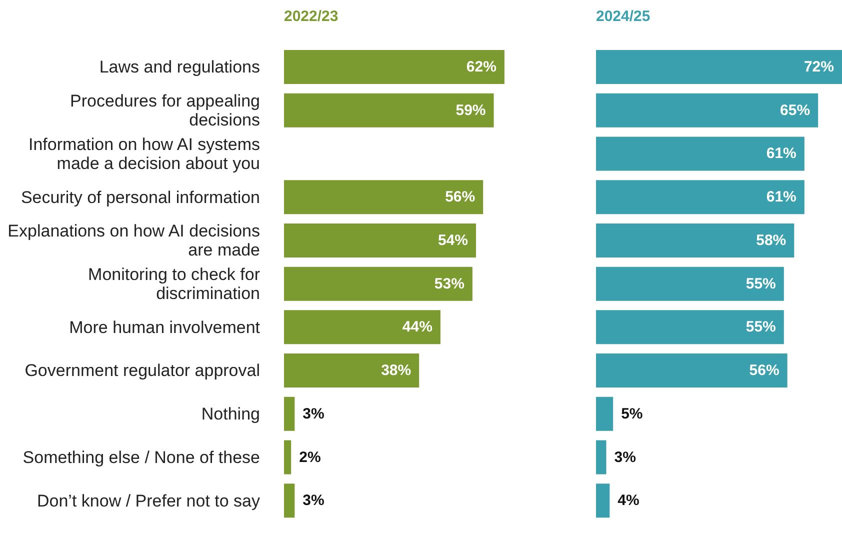 Image resolution: width=842 pixels, height=540 pixels. I want to click on data-label: 44%, so click(417, 327).